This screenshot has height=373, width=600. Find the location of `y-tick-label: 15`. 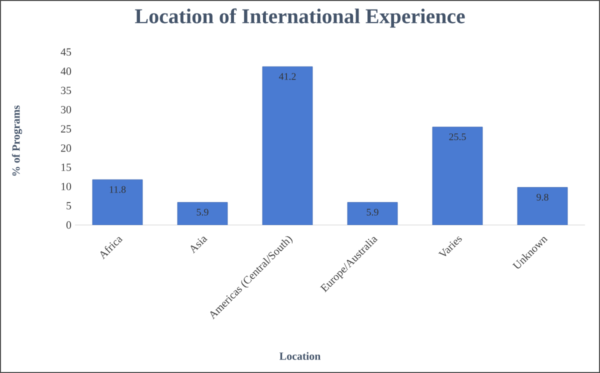

y-tick-label: 15 is located at coordinates (66, 168).